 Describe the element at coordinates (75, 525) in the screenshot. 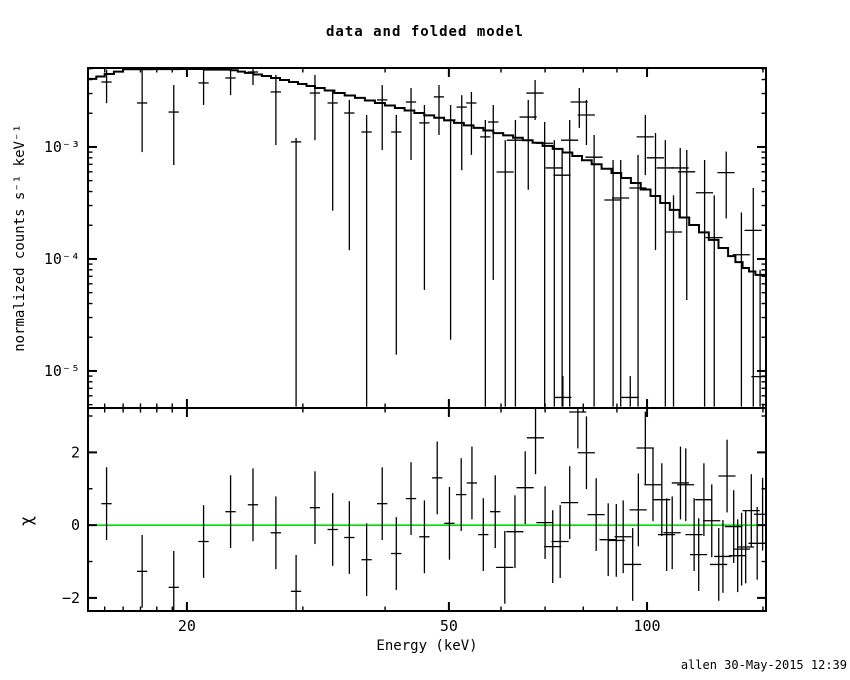

I see `chi-tick-label: 0` at that location.